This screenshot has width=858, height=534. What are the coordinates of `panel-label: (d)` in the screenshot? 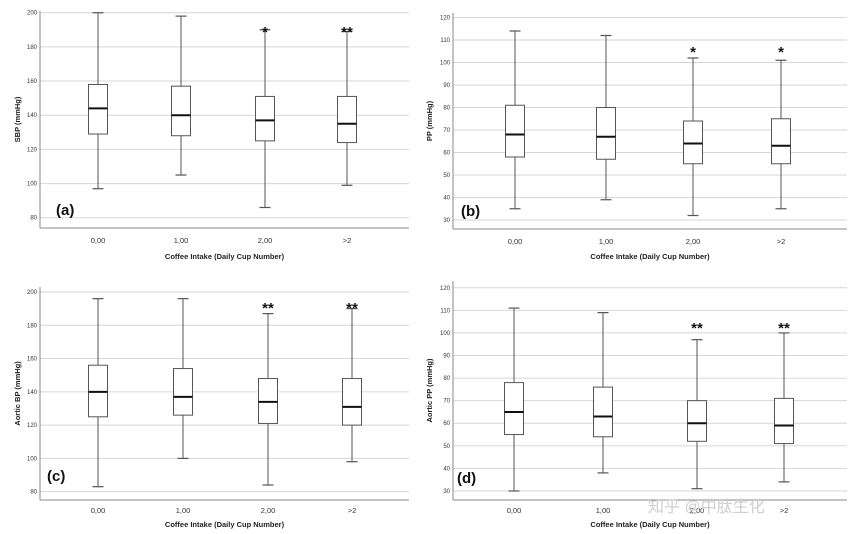 It's located at (466, 478).